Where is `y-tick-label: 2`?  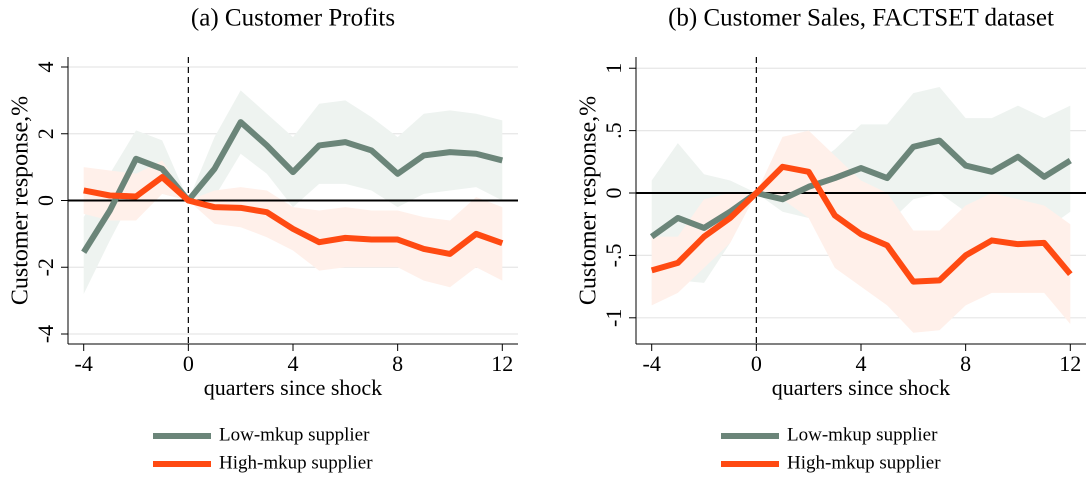 y-tick-label: 2 is located at coordinates (45, 133).